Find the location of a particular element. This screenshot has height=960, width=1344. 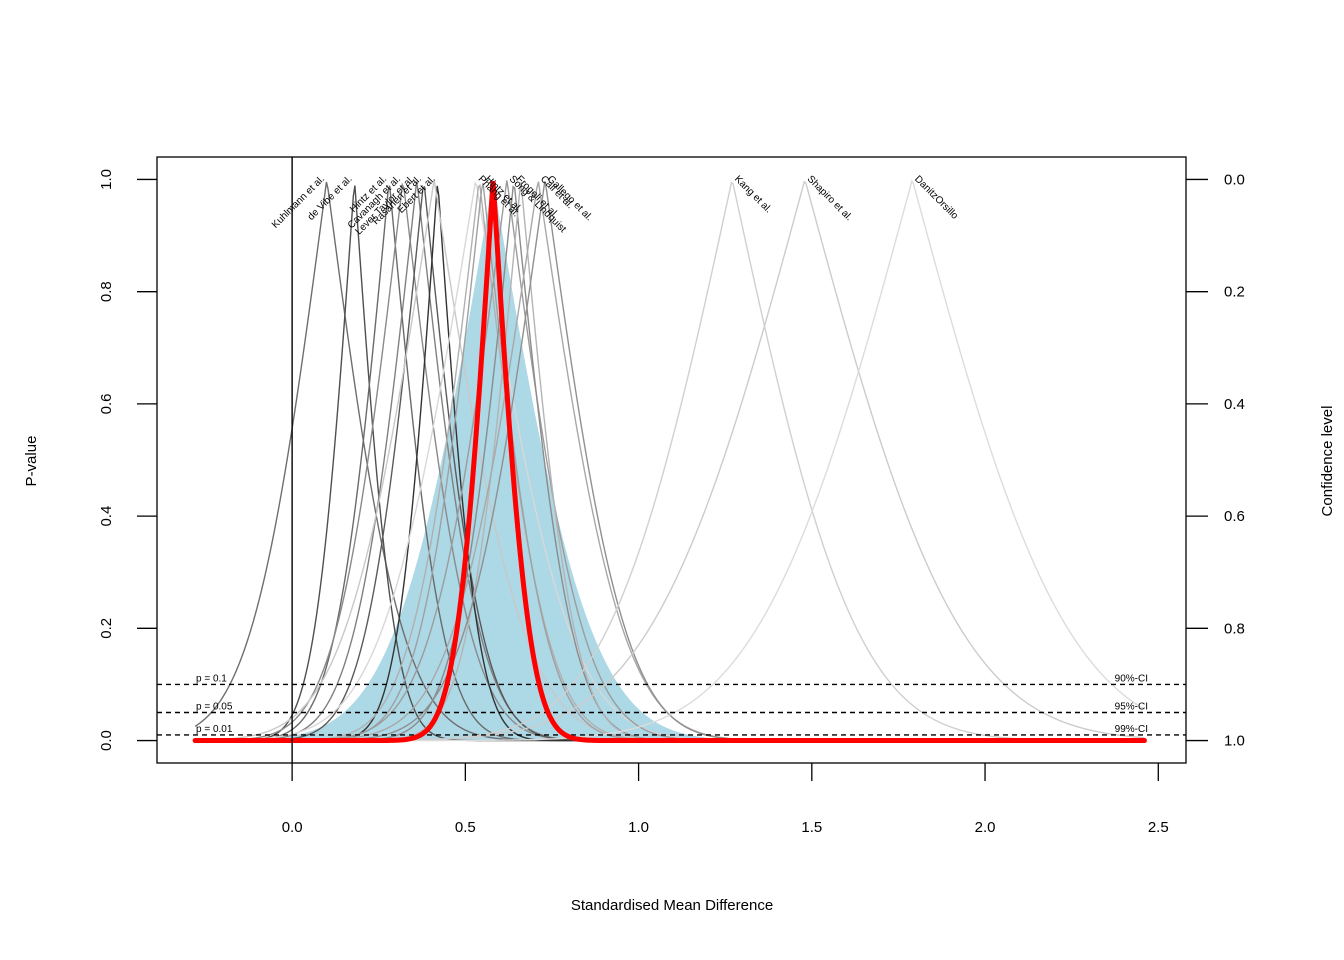

y-tick-label-2: 0.4 is located at coordinates (106, 516).